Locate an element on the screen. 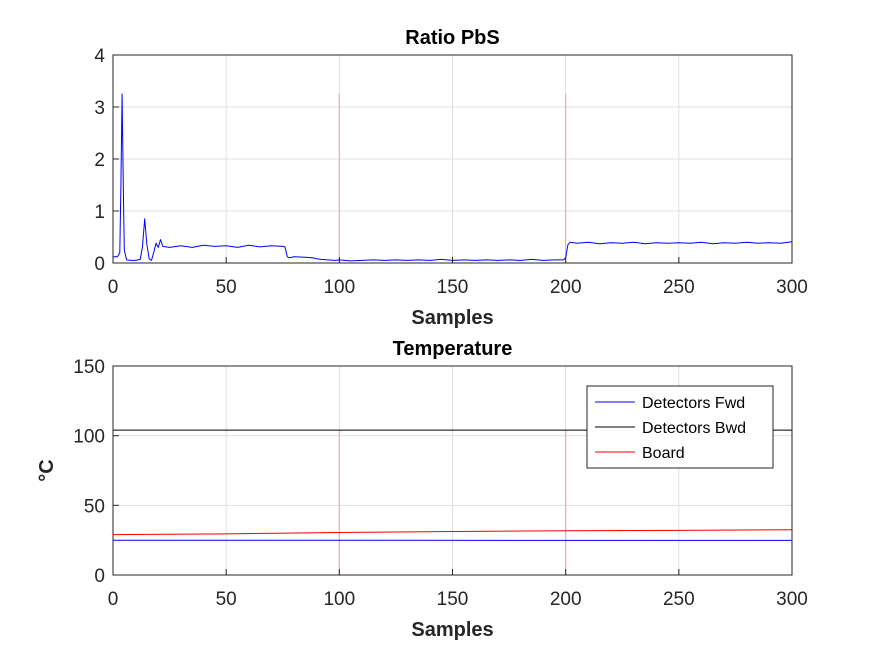 The width and height of the screenshot is (875, 661). y-tick-label: 100 is located at coordinates (89, 437).